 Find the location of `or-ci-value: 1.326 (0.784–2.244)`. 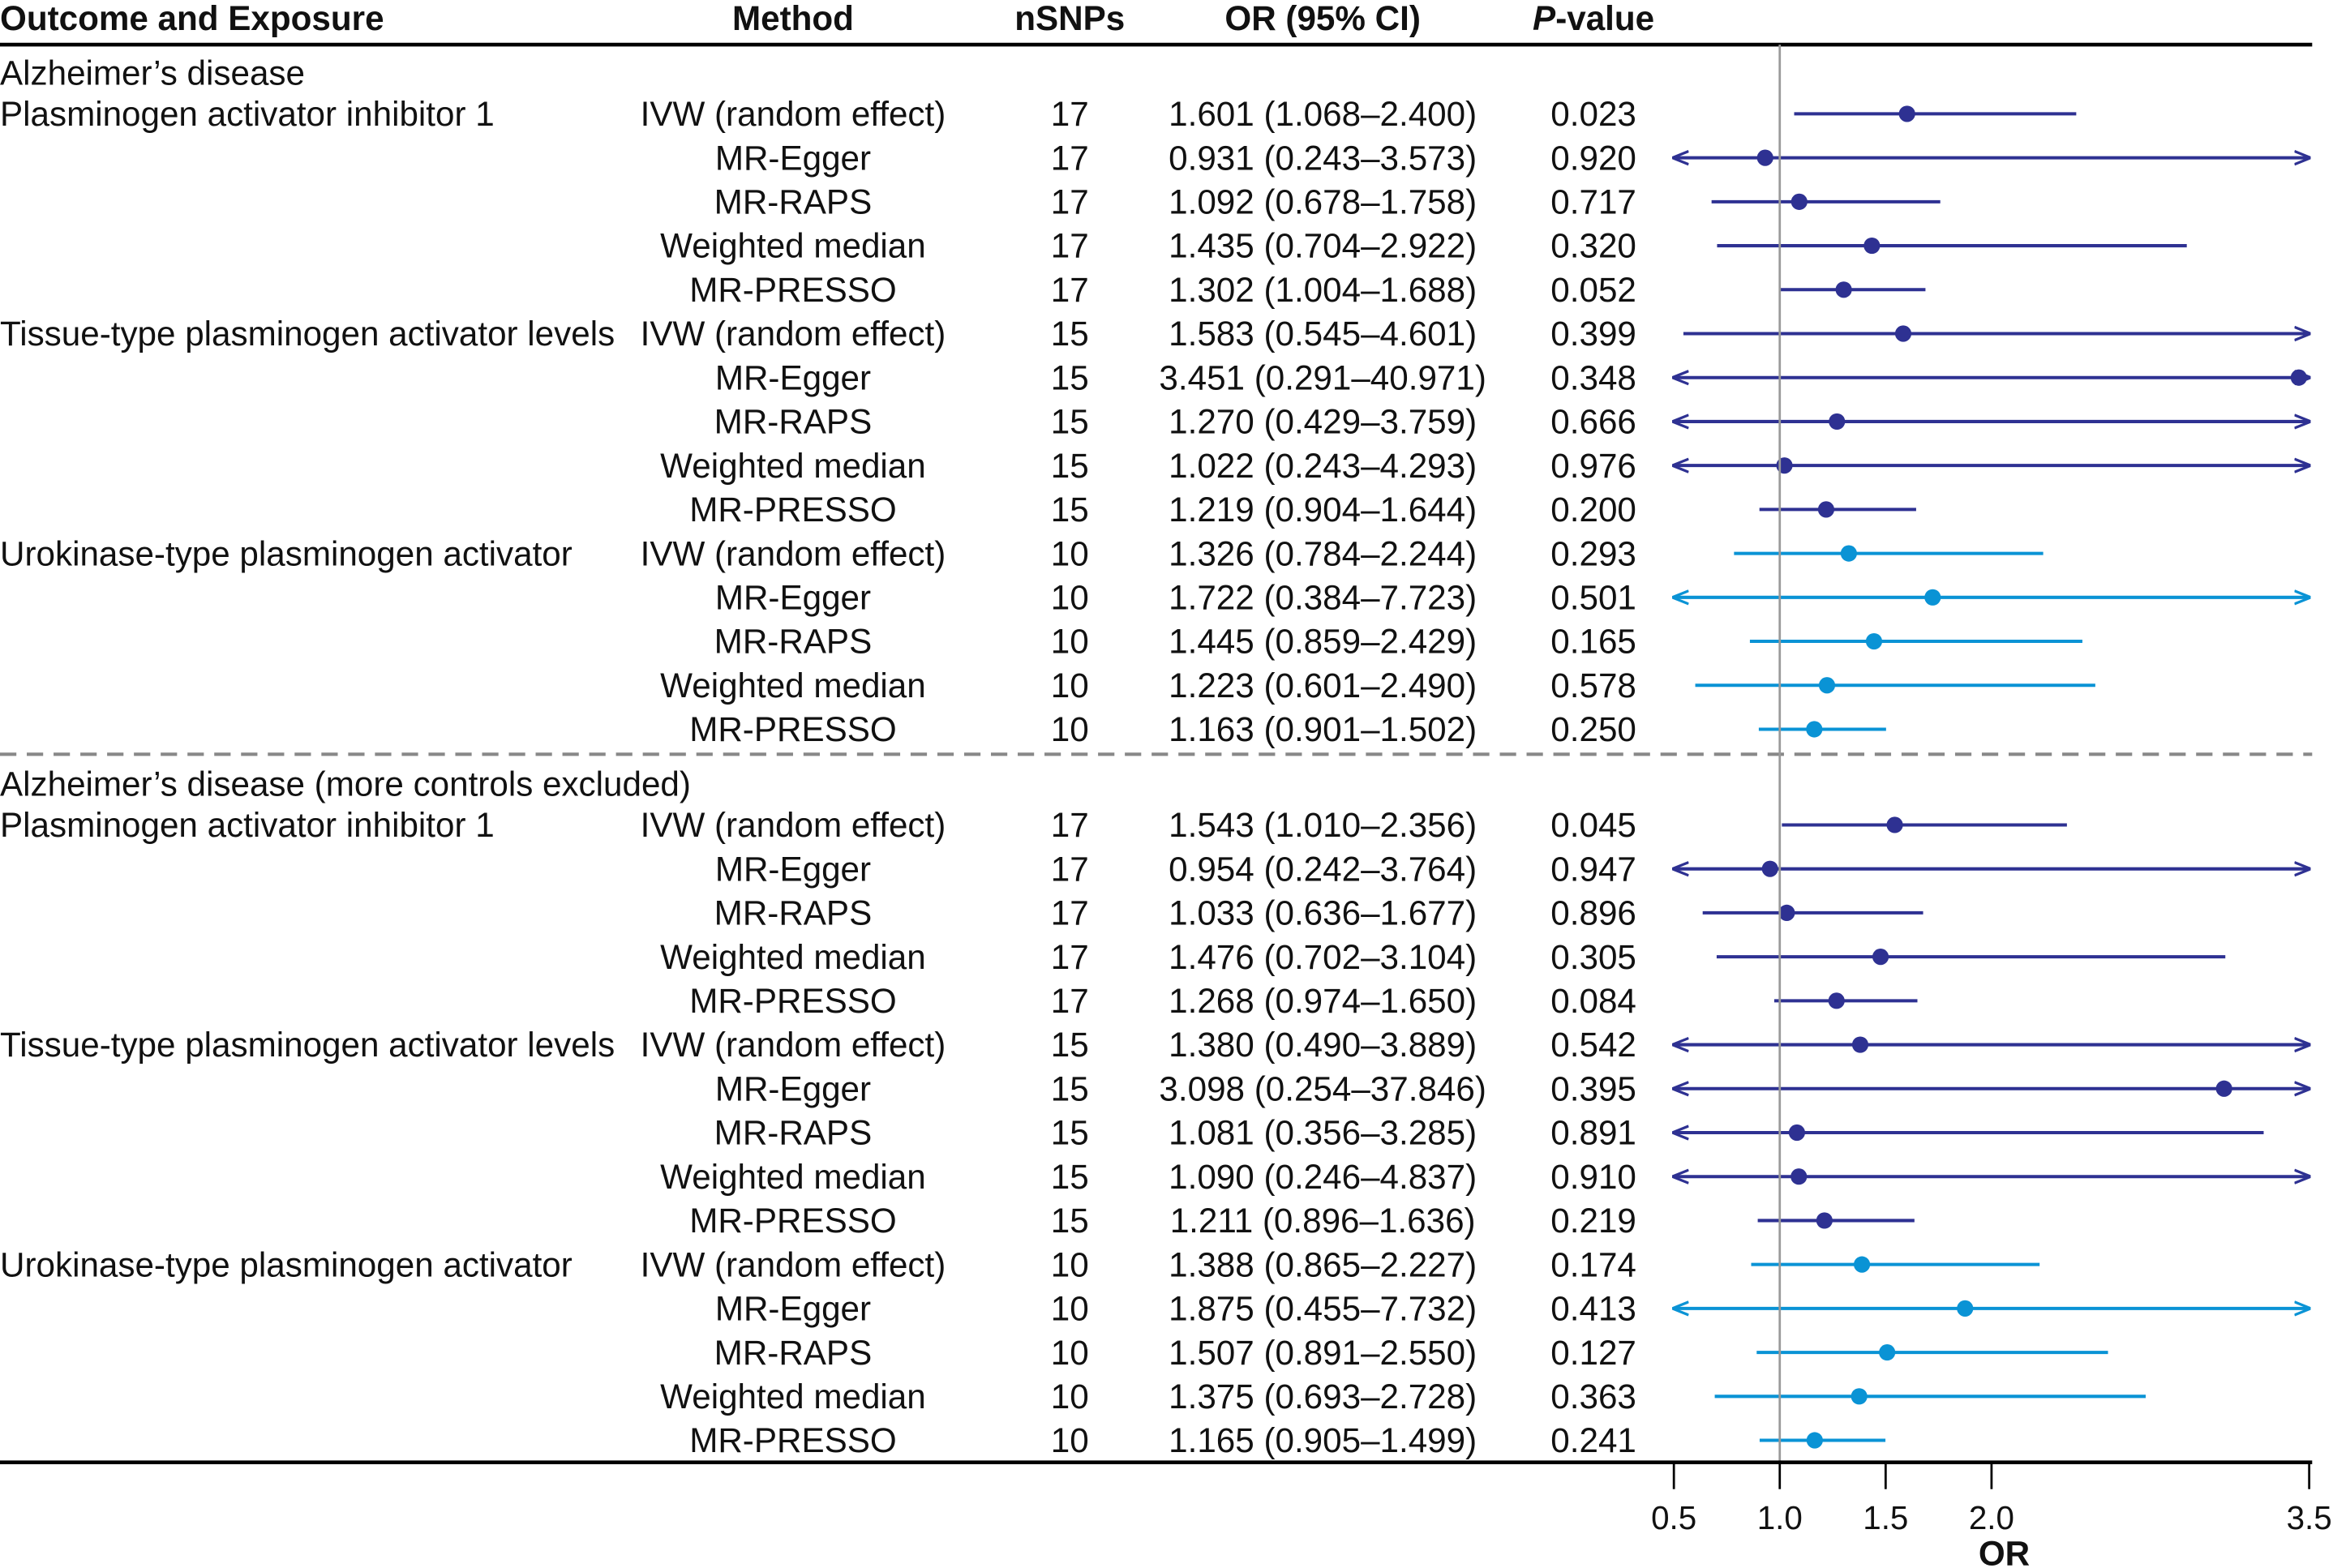

or-ci-value: 1.326 (0.784–2.244) is located at coordinates (1323, 553).